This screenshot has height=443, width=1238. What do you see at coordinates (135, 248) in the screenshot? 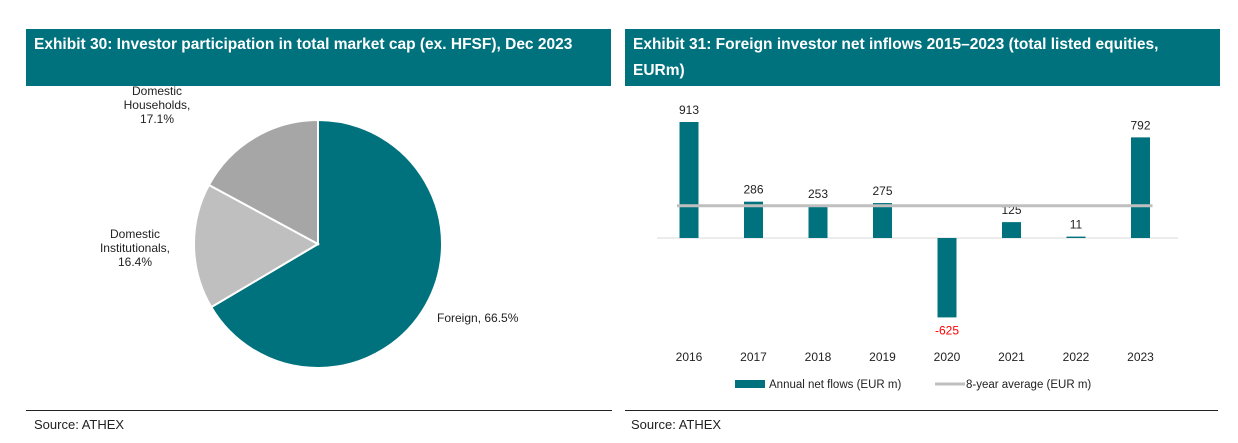
I see `pie-slice-label: Domestic Institutionals, 16.4%` at bounding box center [135, 248].